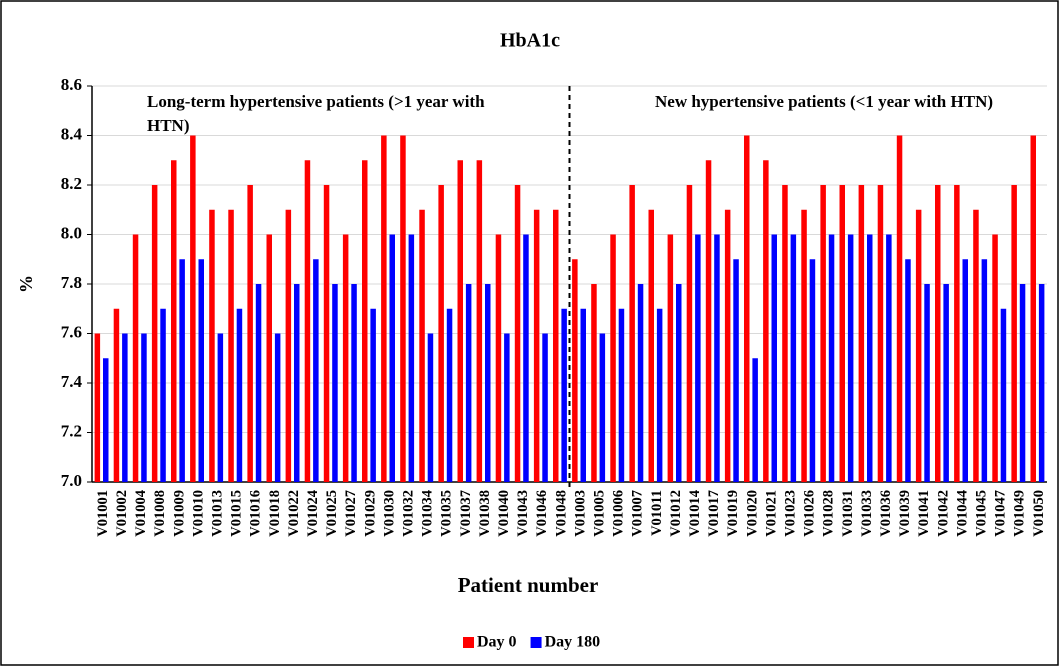 The image size is (1059, 666). Describe the element at coordinates (676, 513) in the screenshot. I see `x-tick-label: V01012` at that location.